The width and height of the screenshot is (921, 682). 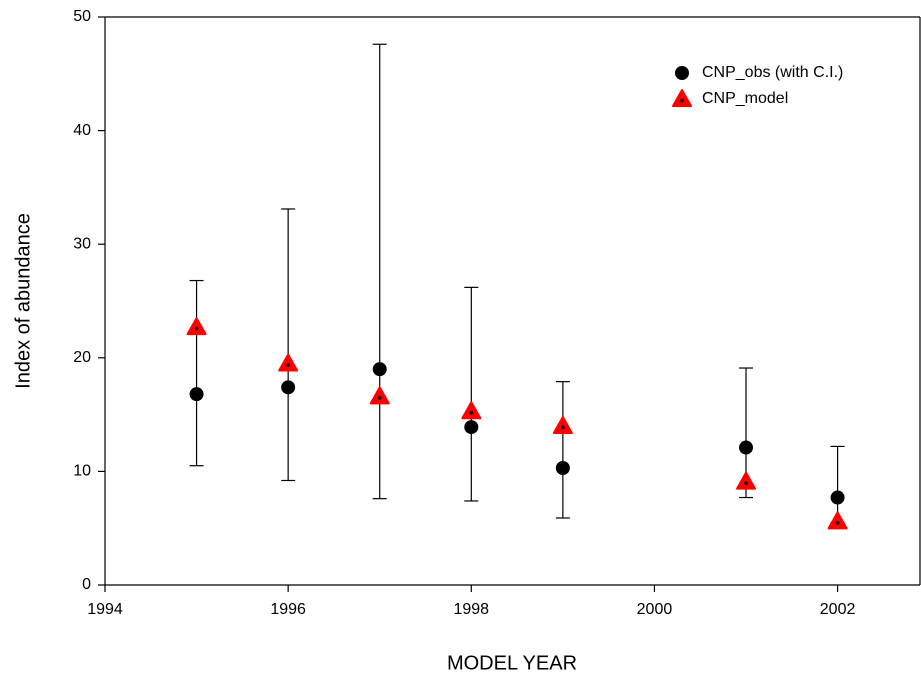 I want to click on x-tick-label: 1994, so click(x=105, y=609).